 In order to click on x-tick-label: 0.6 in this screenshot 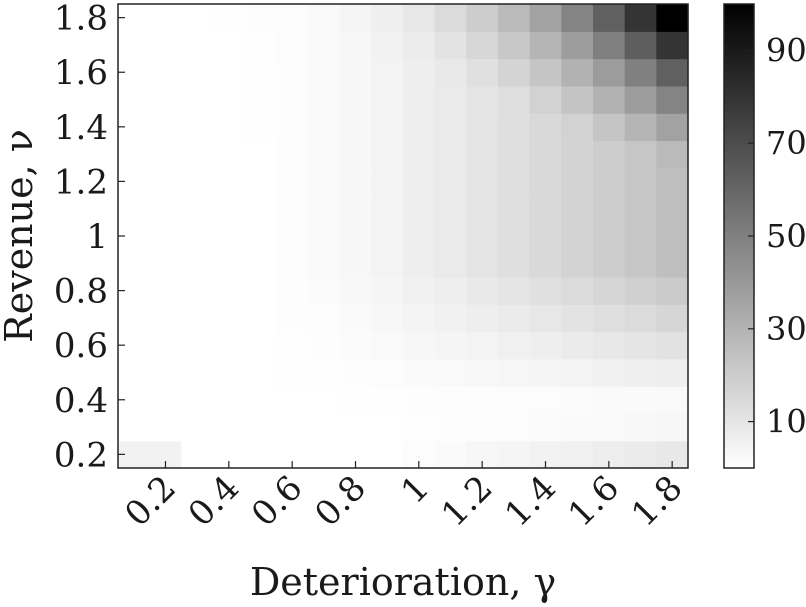, I will do `click(277, 501)`.